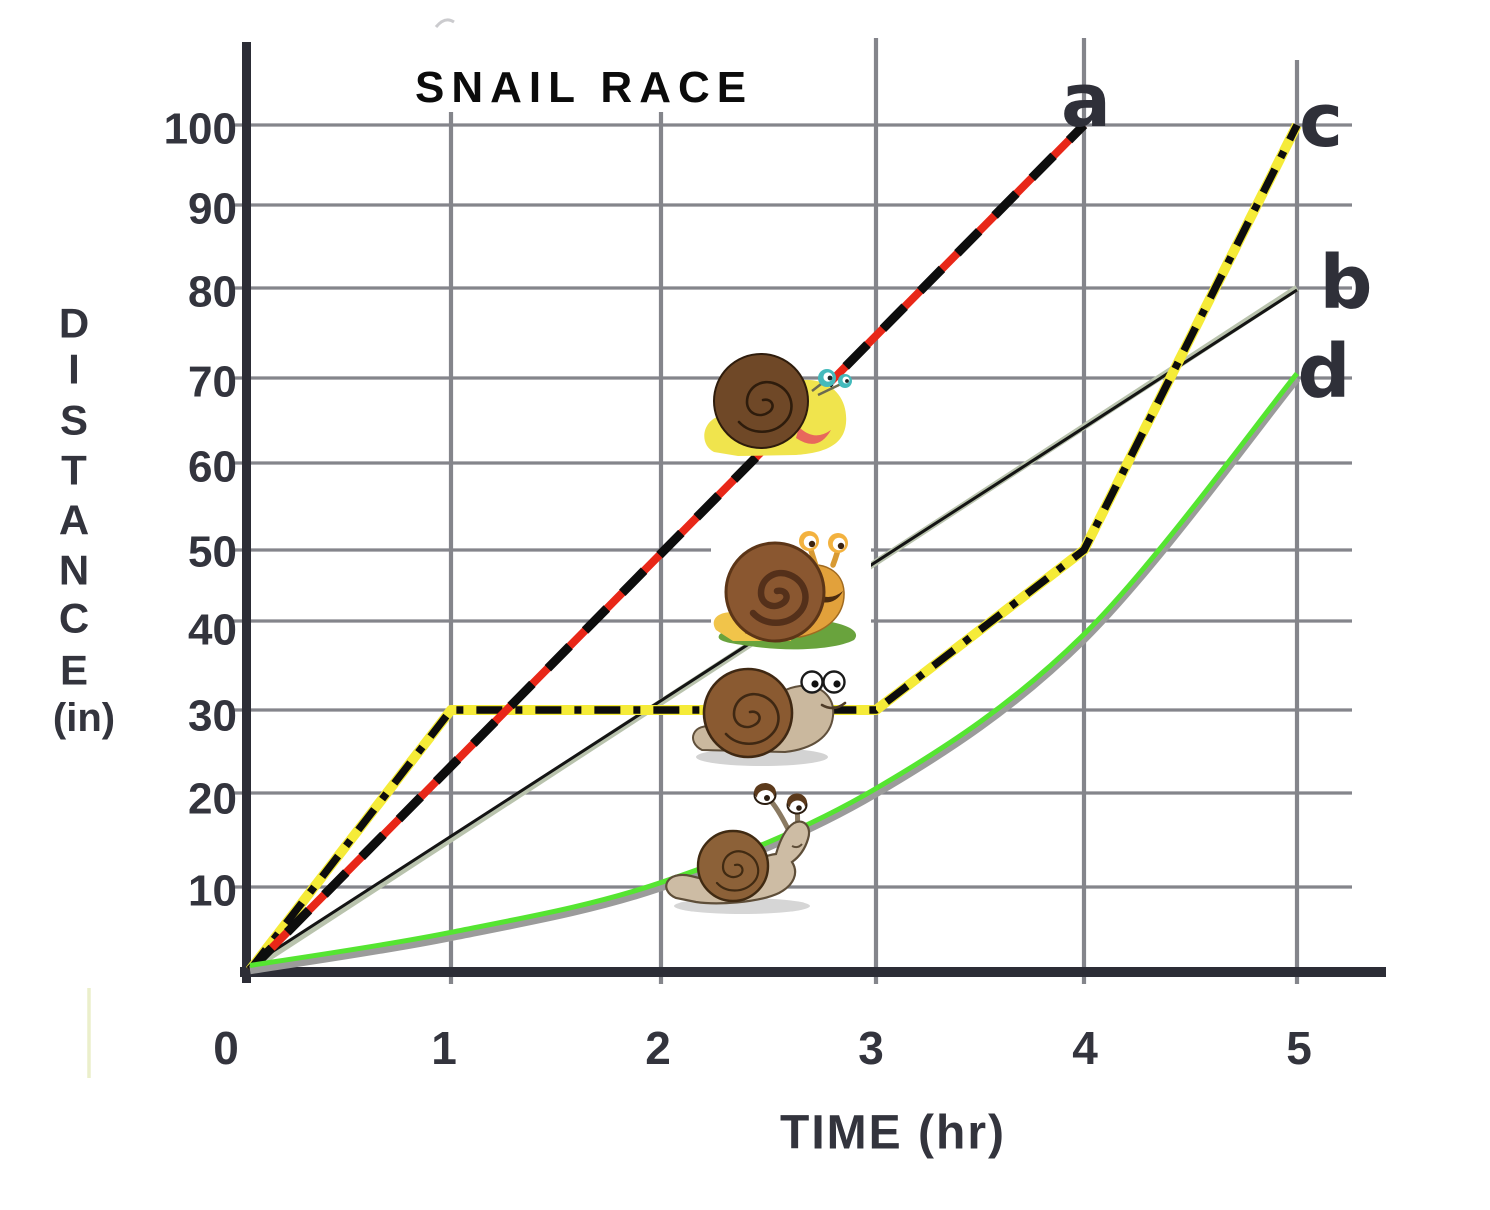 This screenshot has width=1490, height=1210. What do you see at coordinates (1346, 283) in the screenshot?
I see `series-label-b: b` at bounding box center [1346, 283].